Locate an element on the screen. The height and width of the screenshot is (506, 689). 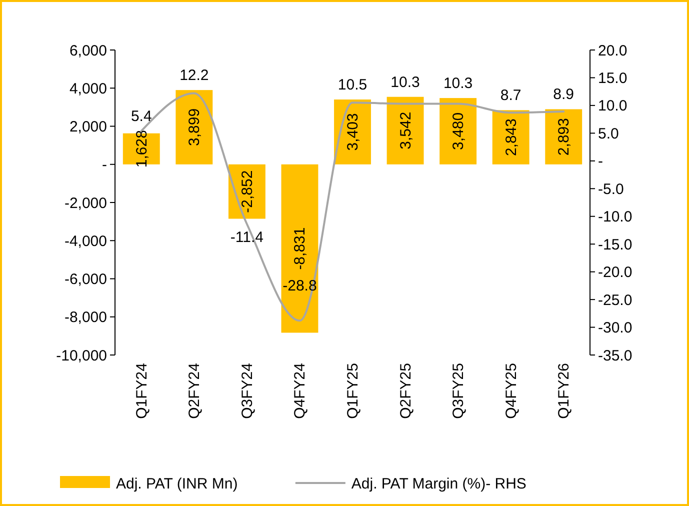
data-label: 3,480 is located at coordinates (459, 131).